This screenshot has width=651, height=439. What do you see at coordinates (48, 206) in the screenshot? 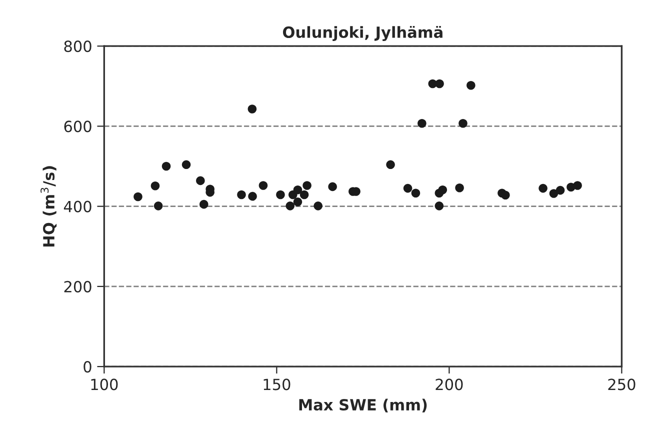
I see `y-axis-title: HQ (m$^{3}$/s)` at bounding box center [48, 206].